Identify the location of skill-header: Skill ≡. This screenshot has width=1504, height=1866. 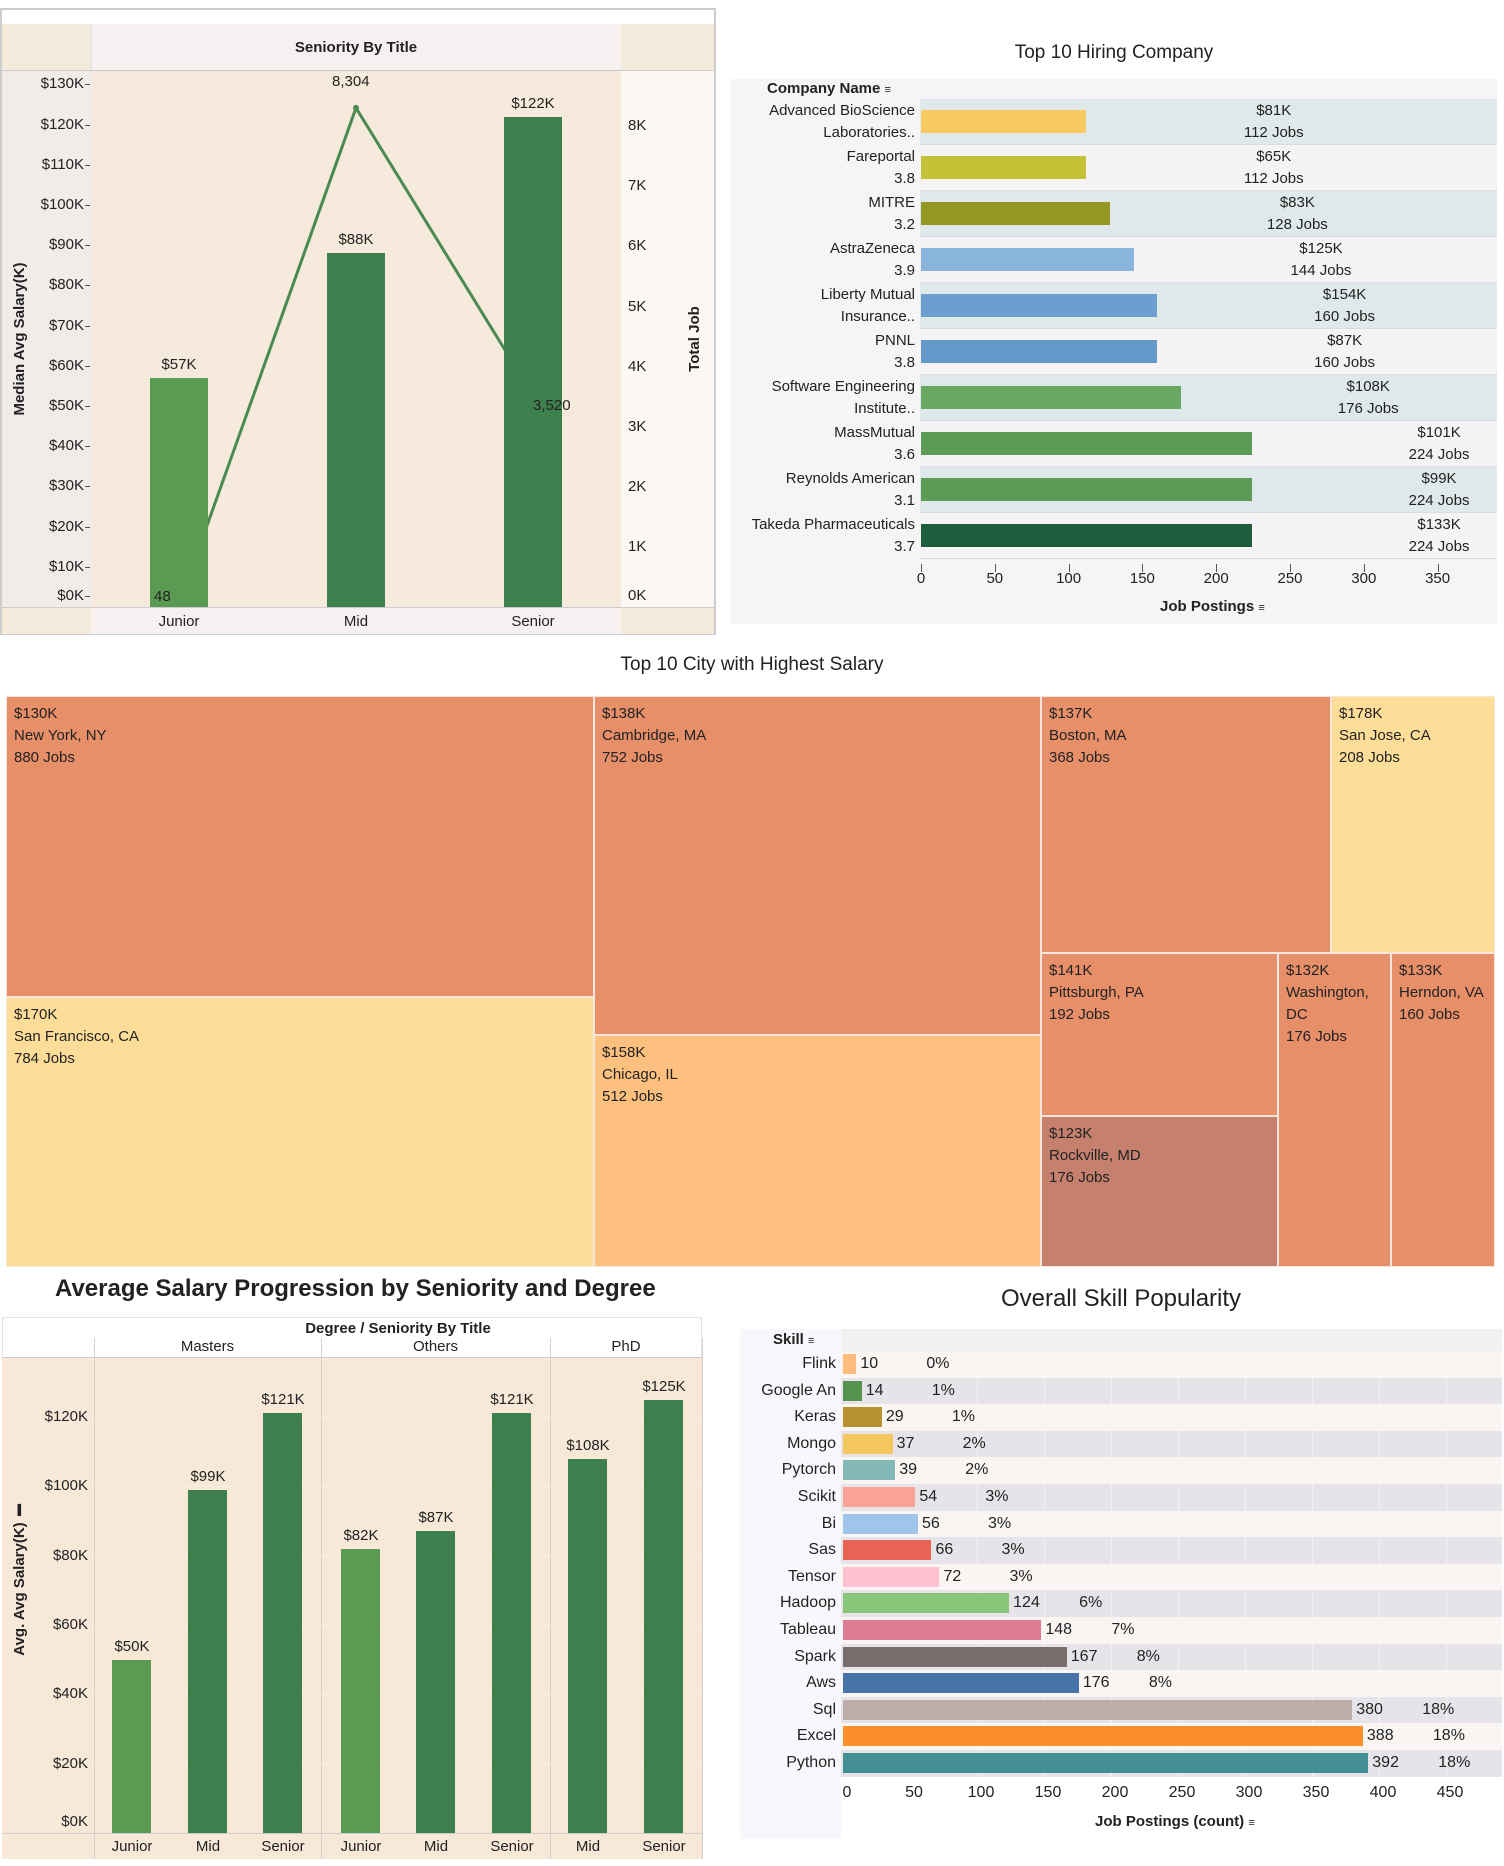
(793, 1340).